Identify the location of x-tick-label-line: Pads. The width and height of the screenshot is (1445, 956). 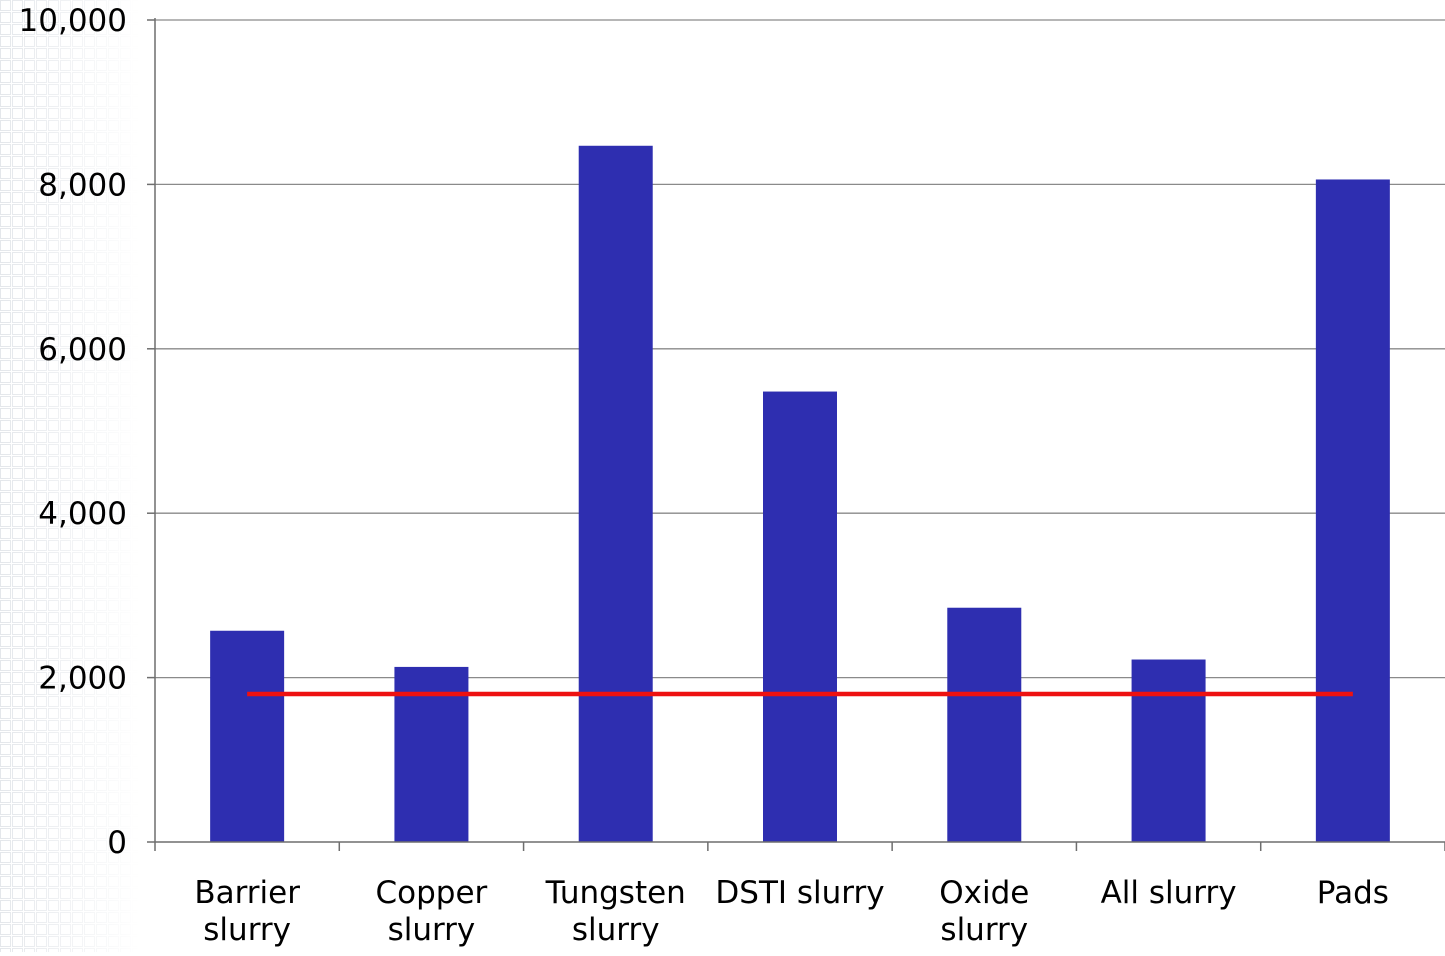
(1353, 893).